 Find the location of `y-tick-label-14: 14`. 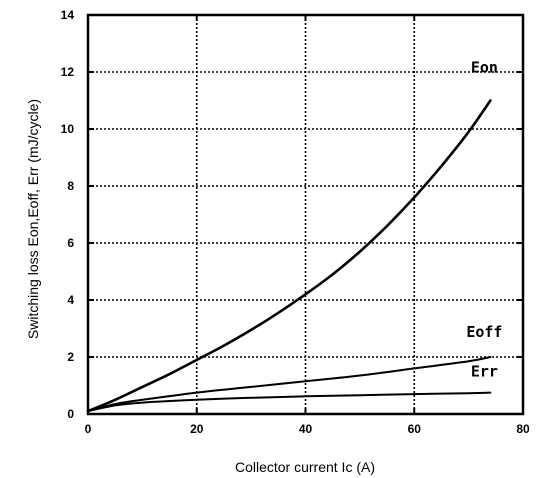

y-tick-label-14: 14 is located at coordinates (68, 15).